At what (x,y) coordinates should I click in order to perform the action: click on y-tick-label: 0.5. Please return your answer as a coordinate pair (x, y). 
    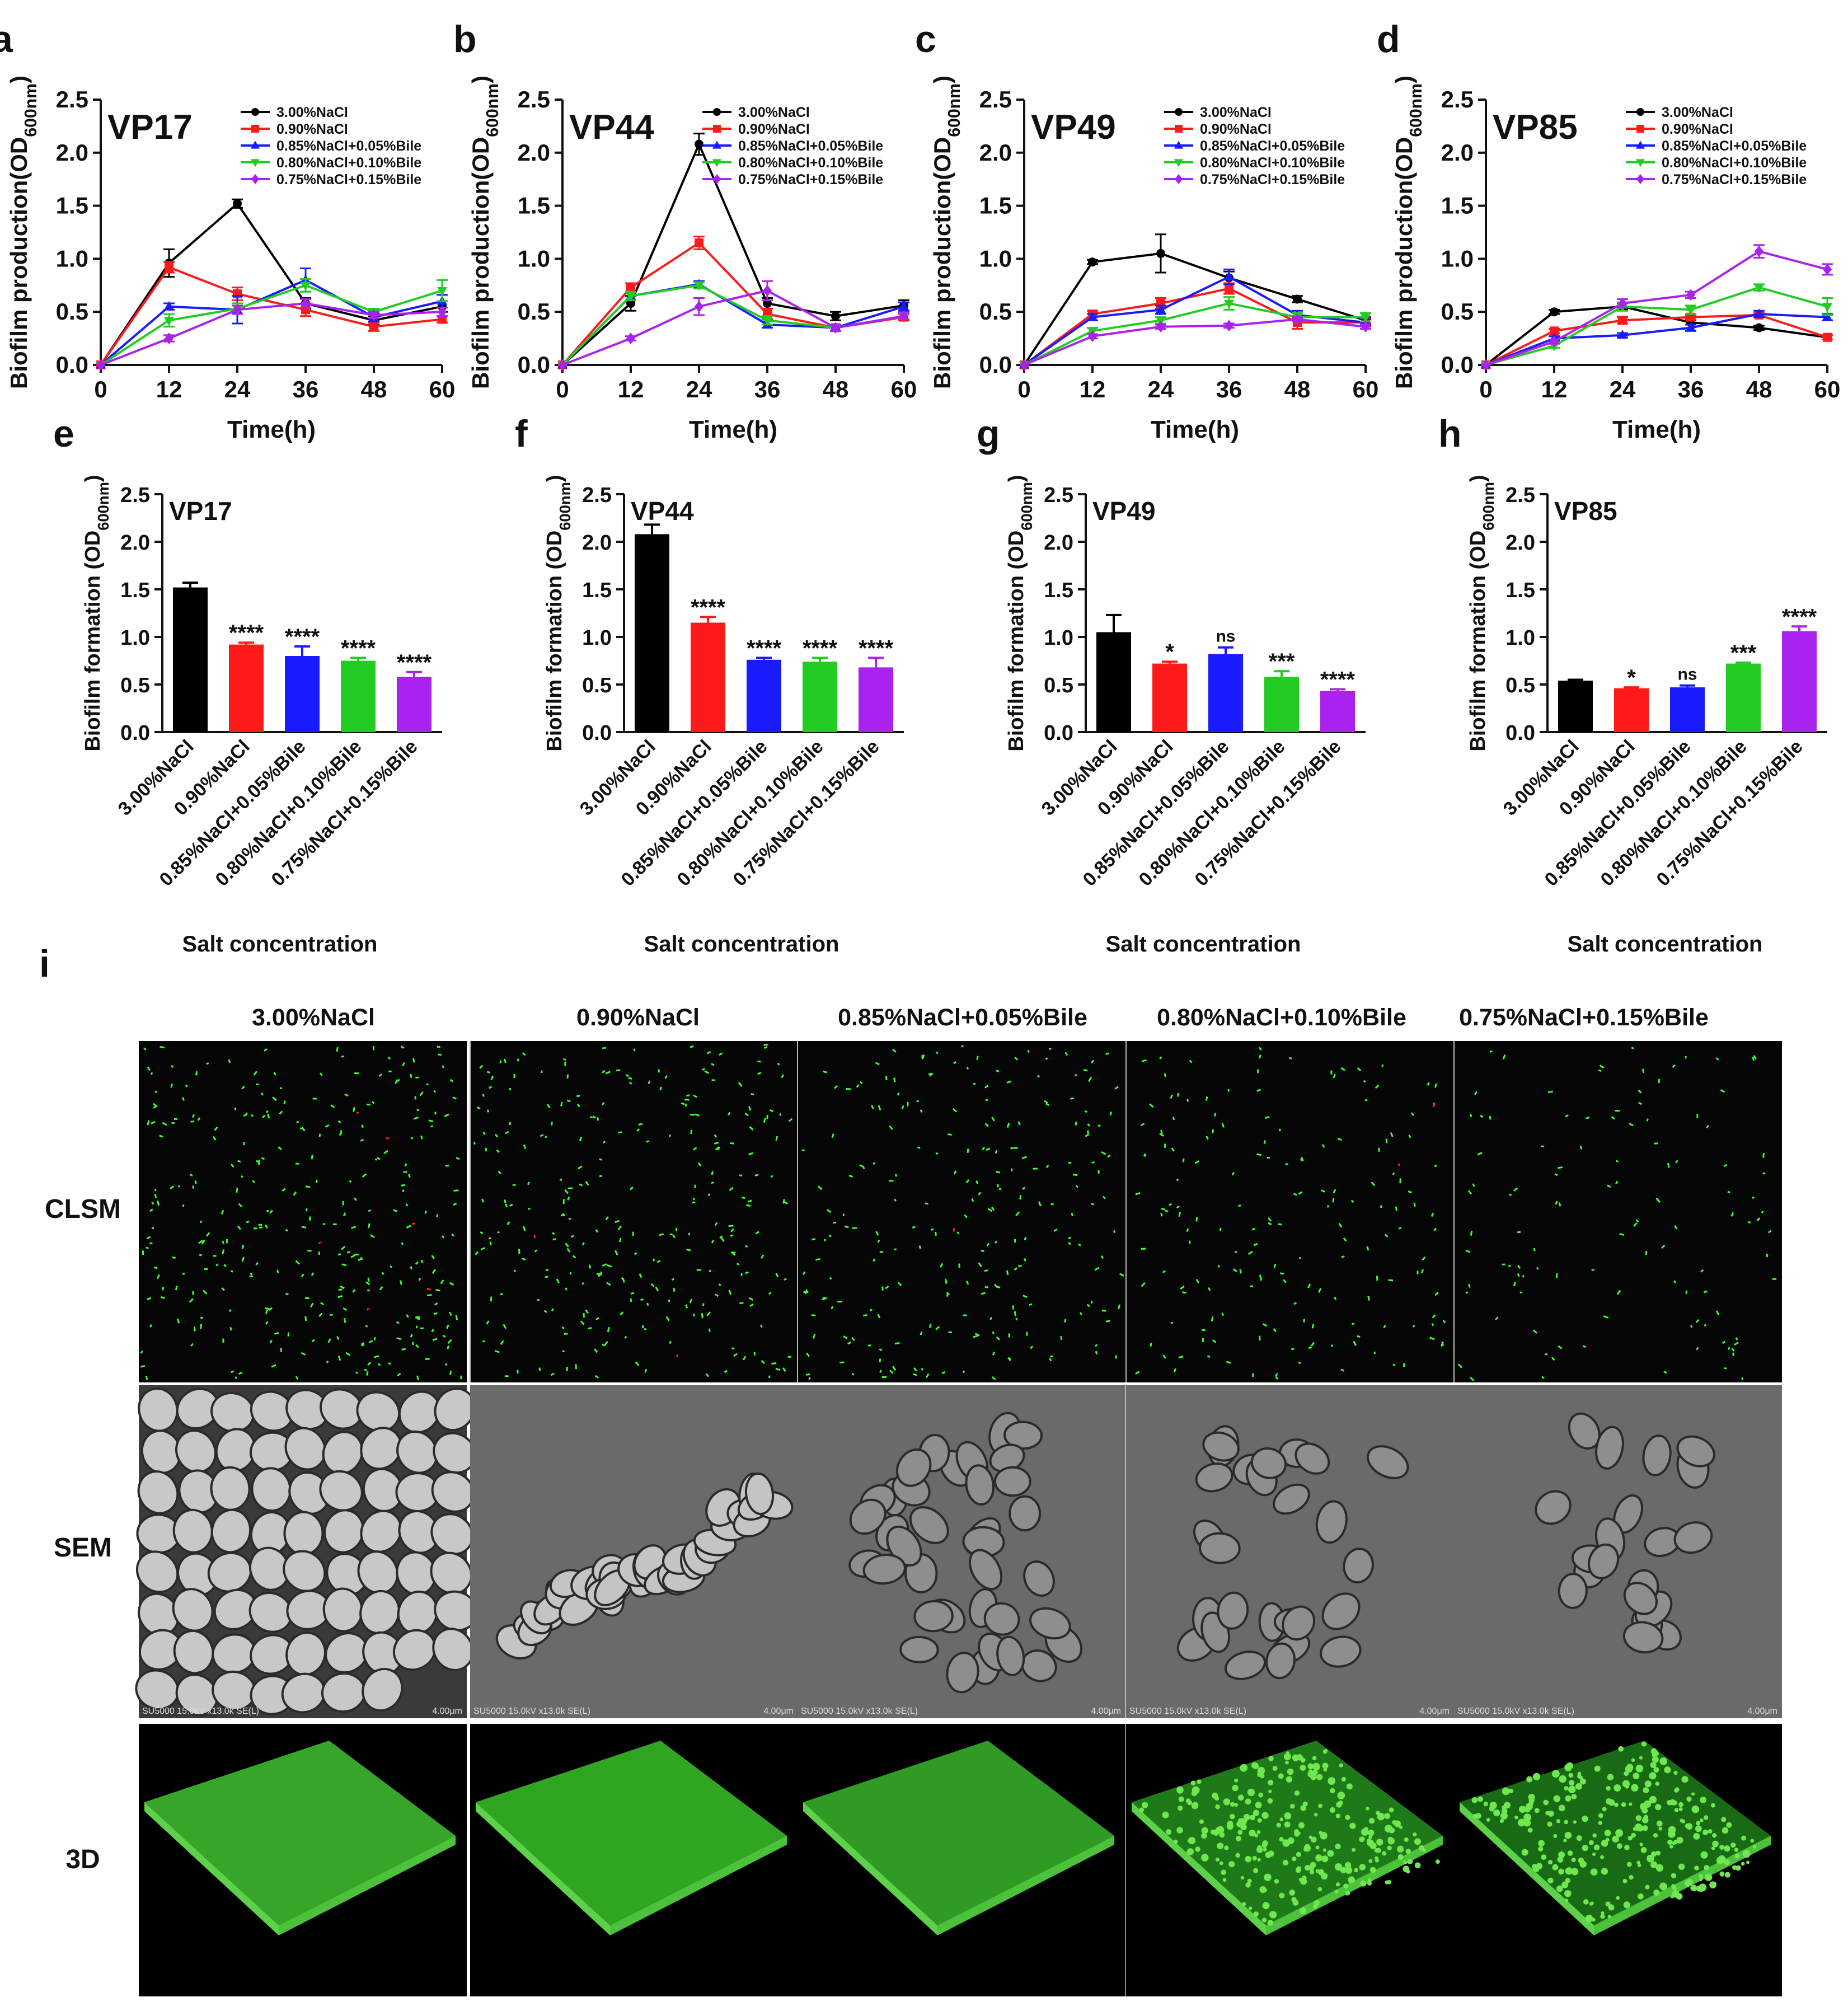
    Looking at the image, I should click on (597, 685).